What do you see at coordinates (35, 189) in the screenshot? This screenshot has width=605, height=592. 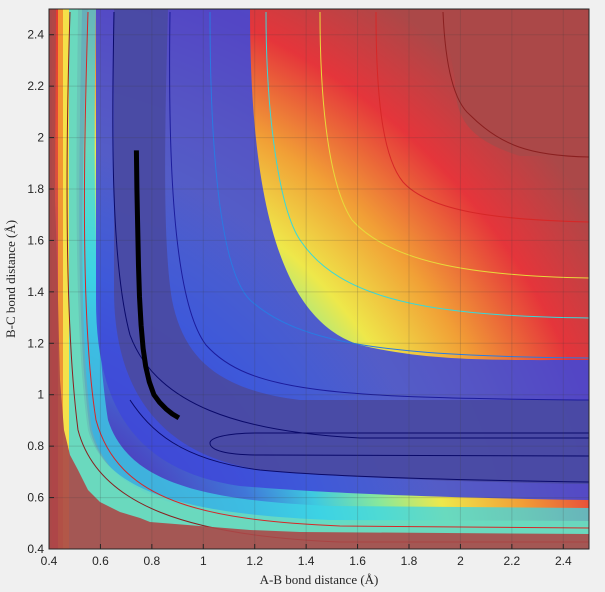 I see `y-tick-label: 1.8` at bounding box center [35, 189].